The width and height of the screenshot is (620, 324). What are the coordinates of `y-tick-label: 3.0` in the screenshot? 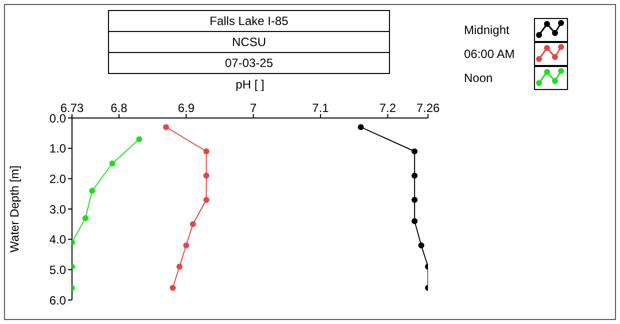 It's located at (57, 209).